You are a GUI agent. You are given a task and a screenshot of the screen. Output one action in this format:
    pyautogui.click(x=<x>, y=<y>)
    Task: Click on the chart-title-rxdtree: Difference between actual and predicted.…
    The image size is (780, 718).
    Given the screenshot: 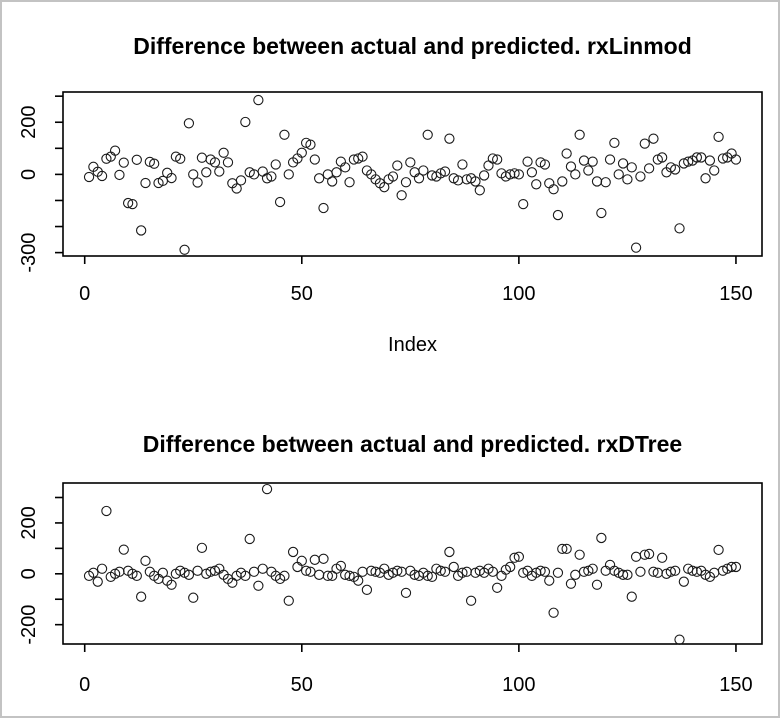 What is the action you would take?
    pyautogui.click(x=412, y=444)
    